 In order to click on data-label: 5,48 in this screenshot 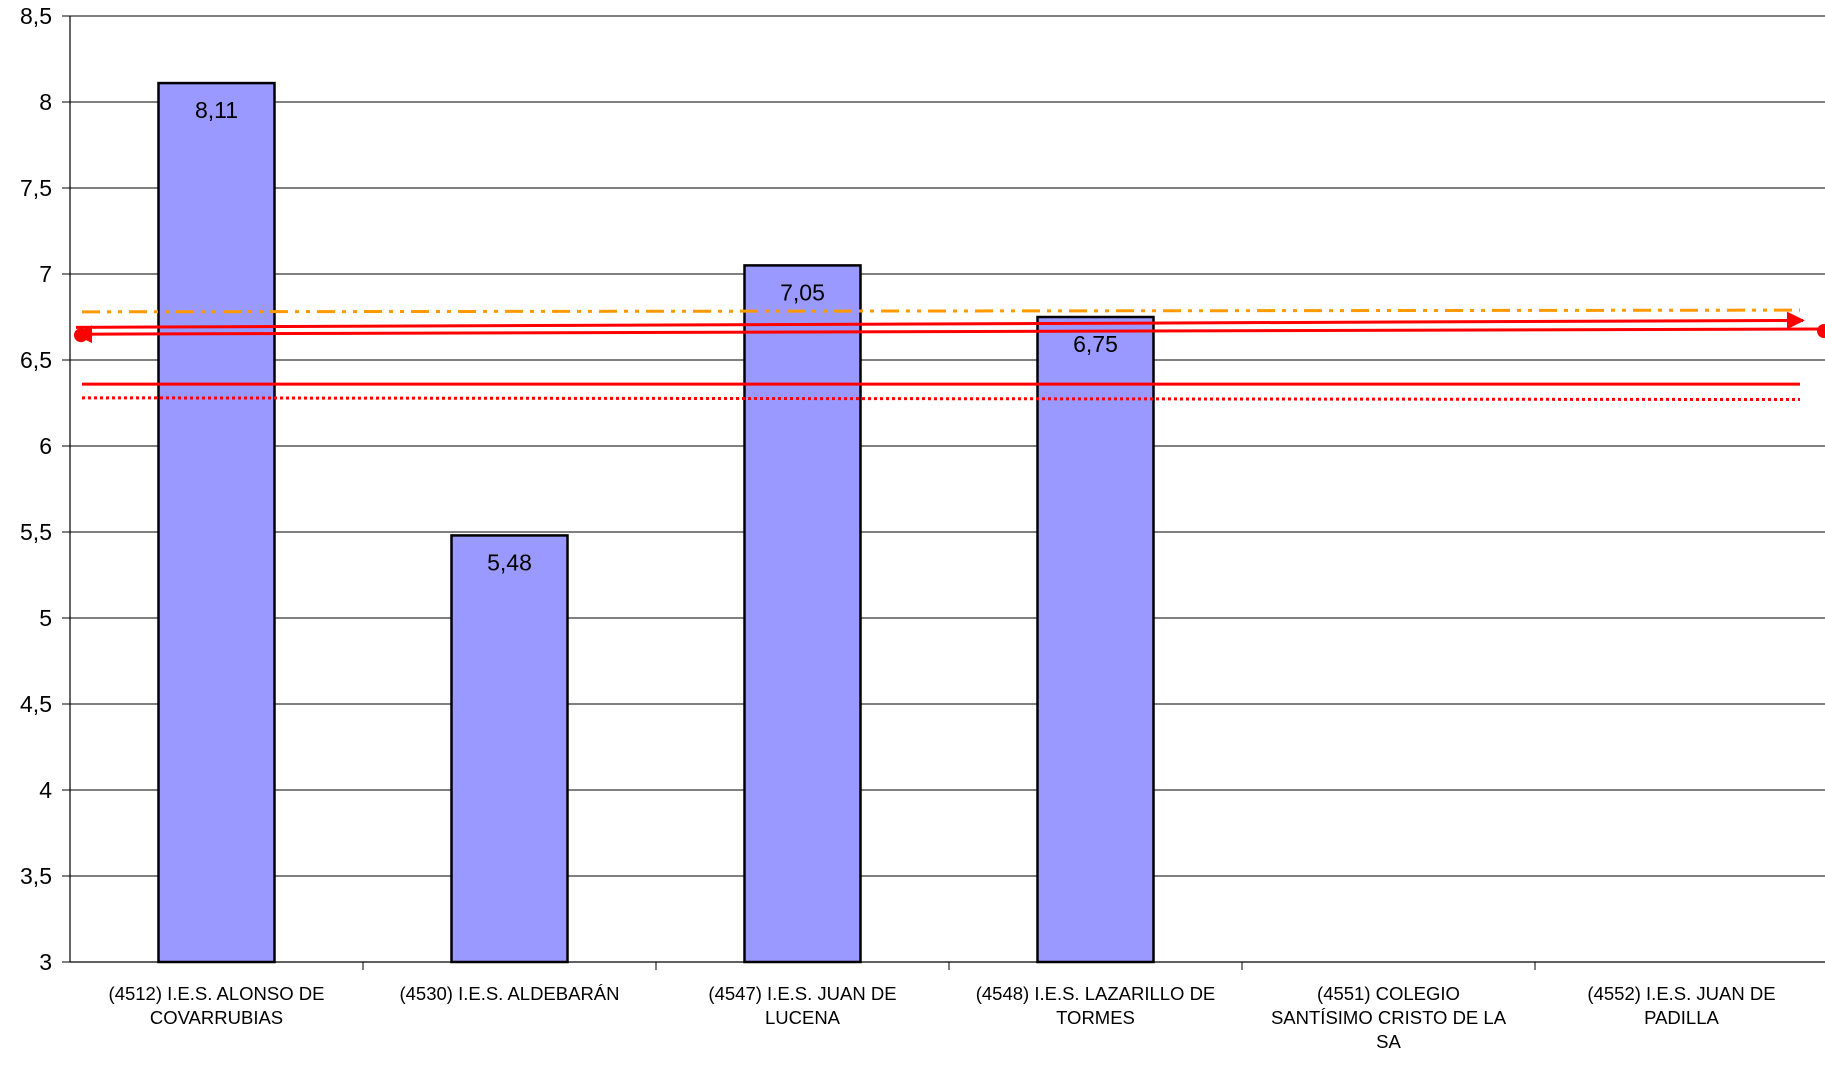, I will do `click(509, 562)`.